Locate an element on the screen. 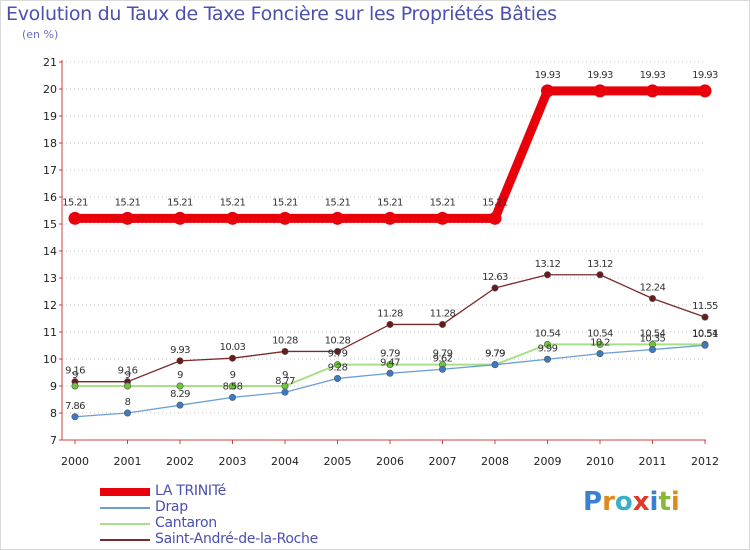 The height and width of the screenshot is (550, 750). data-label-drap: 8.29 is located at coordinates (180, 394).